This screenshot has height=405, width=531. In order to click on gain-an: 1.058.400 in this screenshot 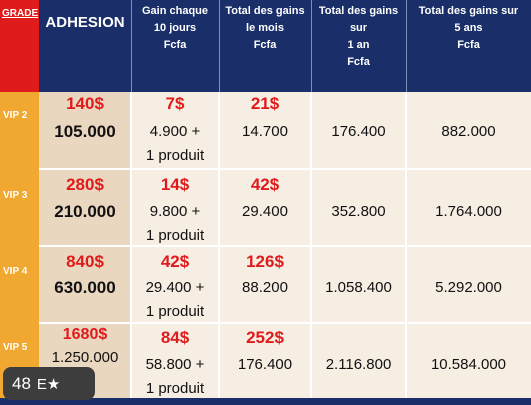, I will do `click(358, 287)`.